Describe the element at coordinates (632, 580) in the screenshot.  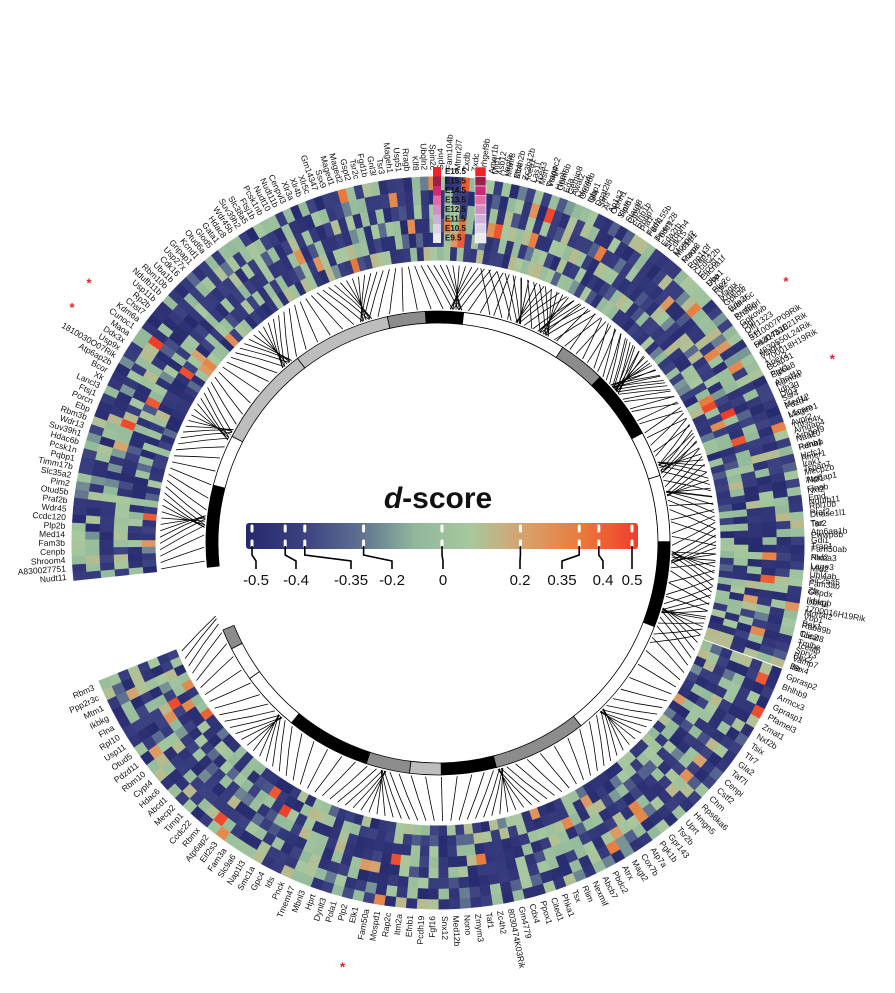
I see `colorbar-tick-label: 0.5` at that location.